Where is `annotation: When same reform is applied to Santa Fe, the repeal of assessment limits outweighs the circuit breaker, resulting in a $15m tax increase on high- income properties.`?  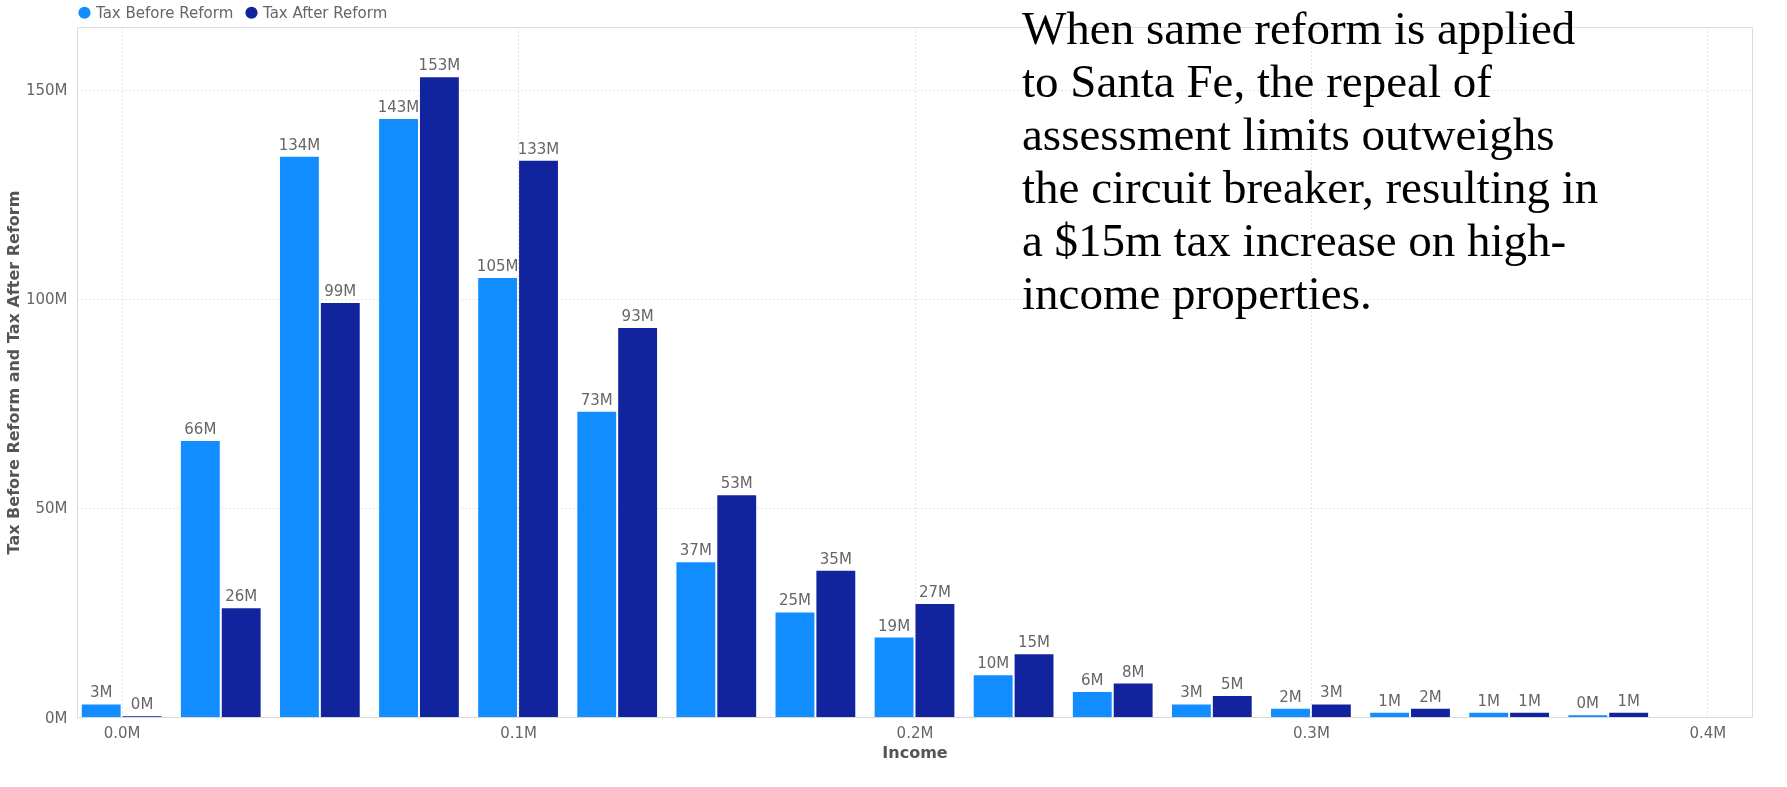 annotation: When same reform is applied to Santa Fe, the repeal of assessment limits outweighs the circuit breaker, resulting in a $15m tax increase on high- income properties. is located at coordinates (1310, 160).